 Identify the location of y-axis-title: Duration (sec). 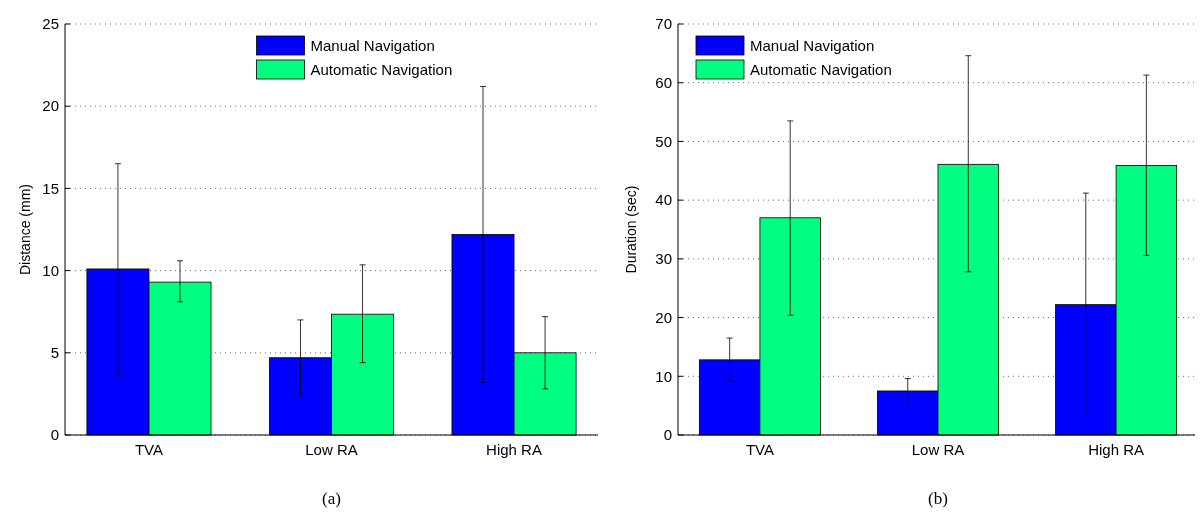
(631, 229).